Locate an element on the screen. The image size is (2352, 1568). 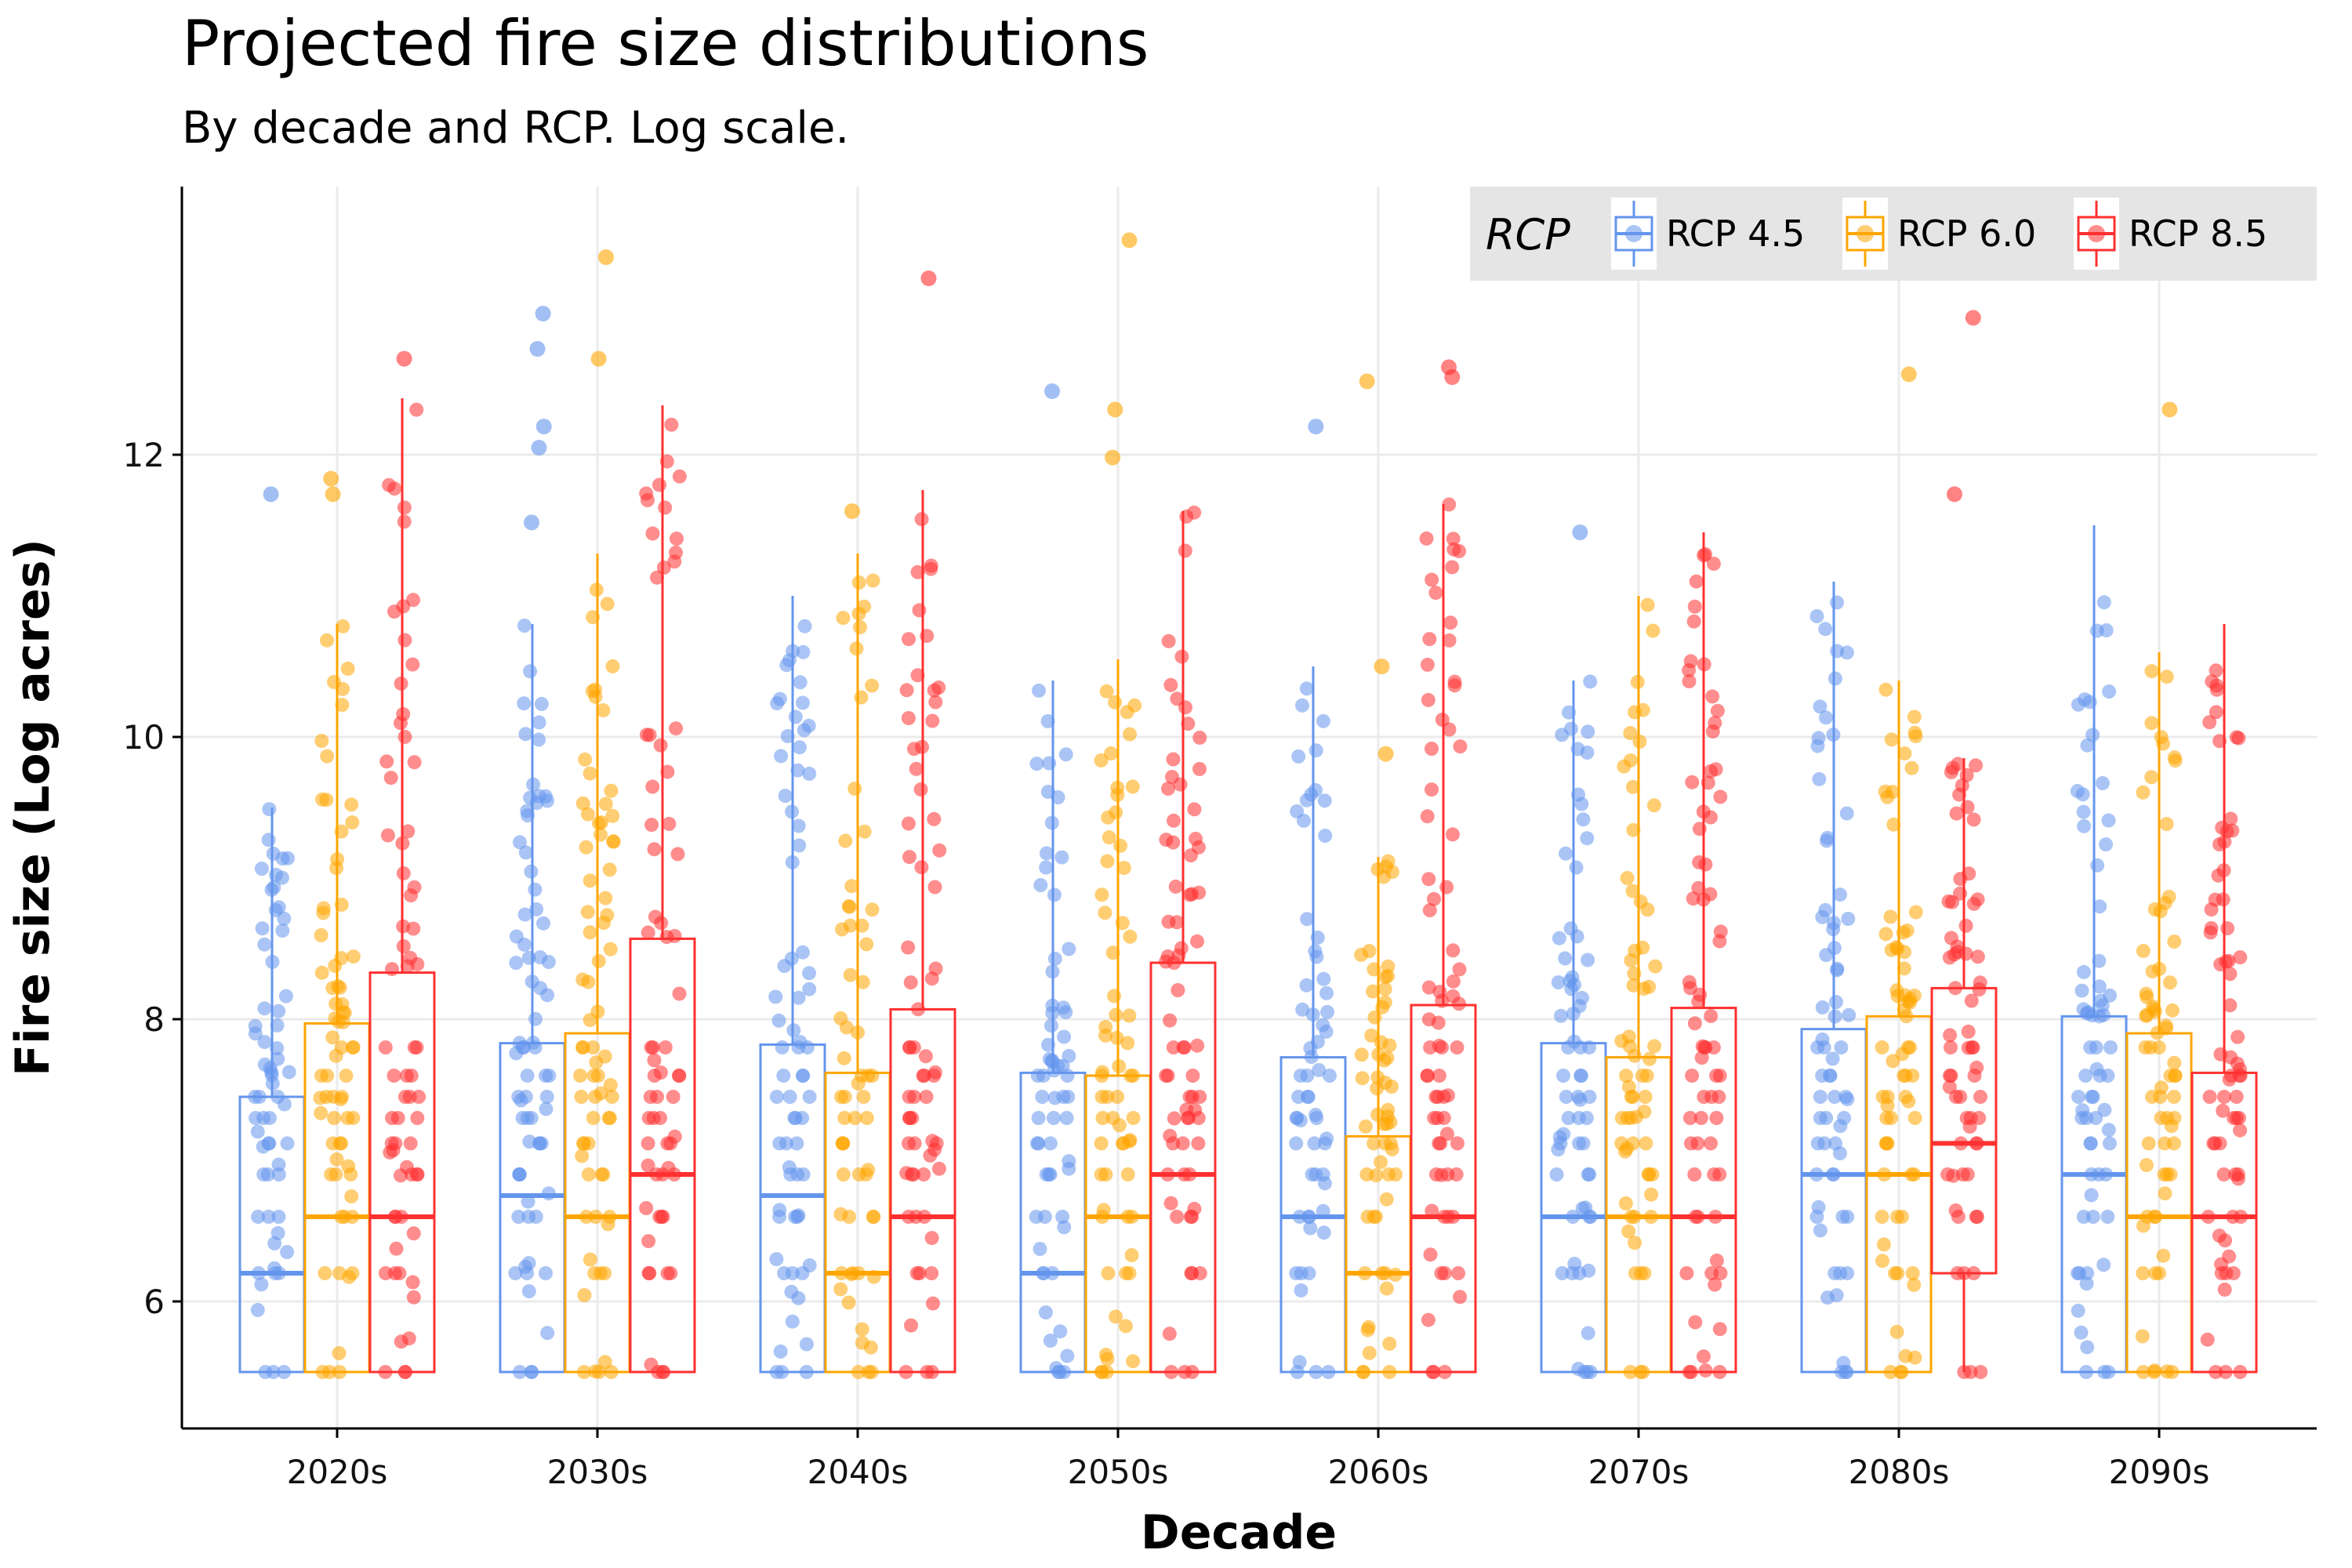
x-tick-label: 2040s is located at coordinates (859, 1472).